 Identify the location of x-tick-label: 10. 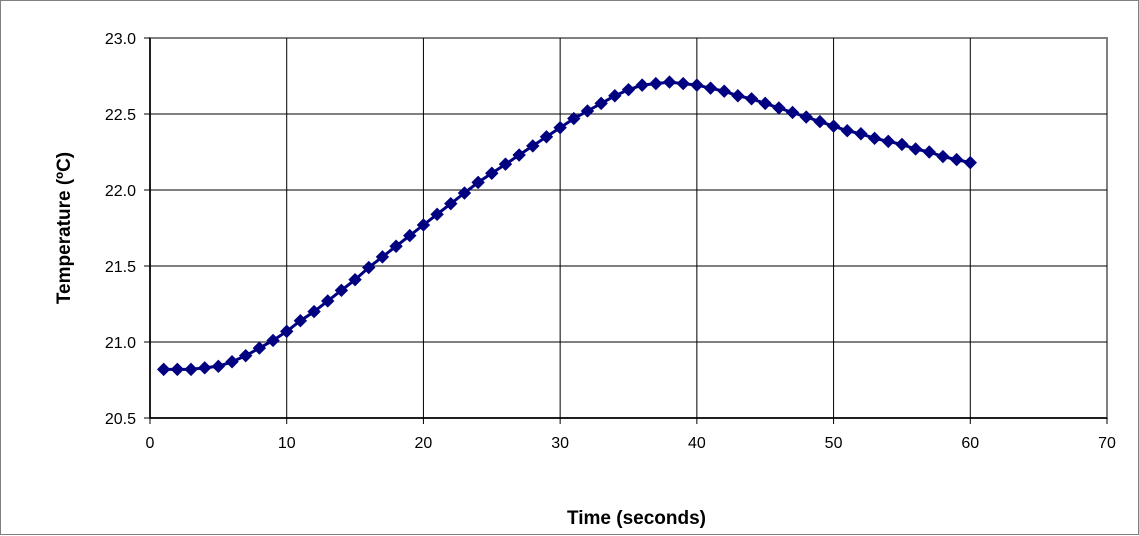
(287, 443).